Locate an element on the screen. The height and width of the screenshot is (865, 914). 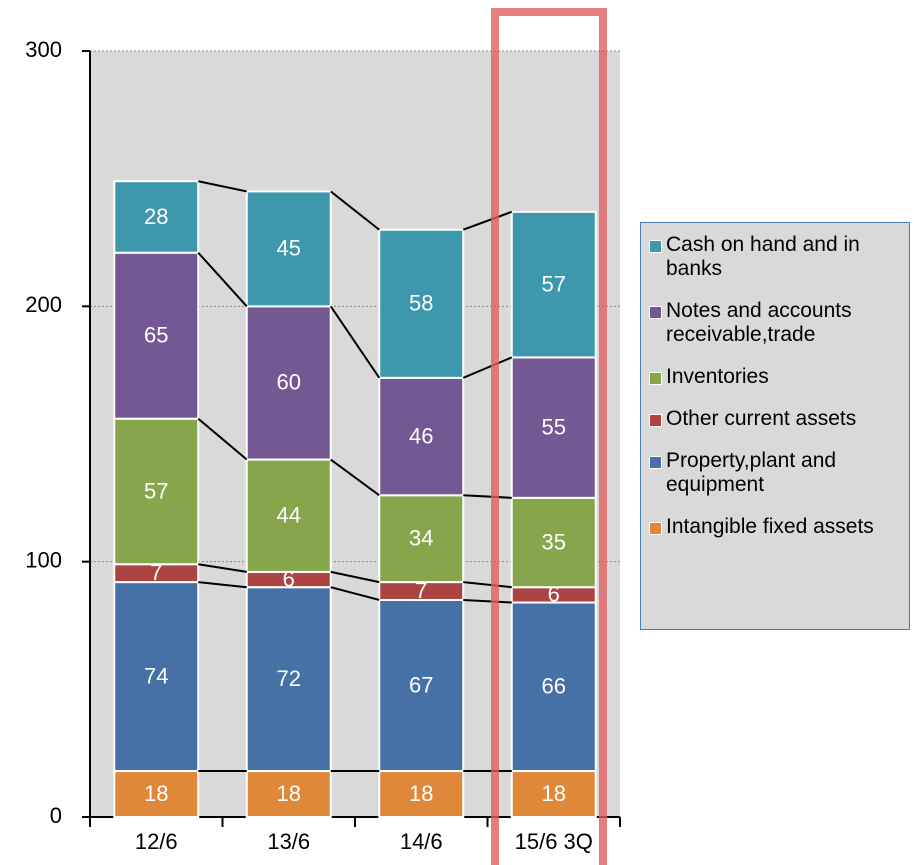
x-tick-label: 14/6 is located at coordinates (421, 841).